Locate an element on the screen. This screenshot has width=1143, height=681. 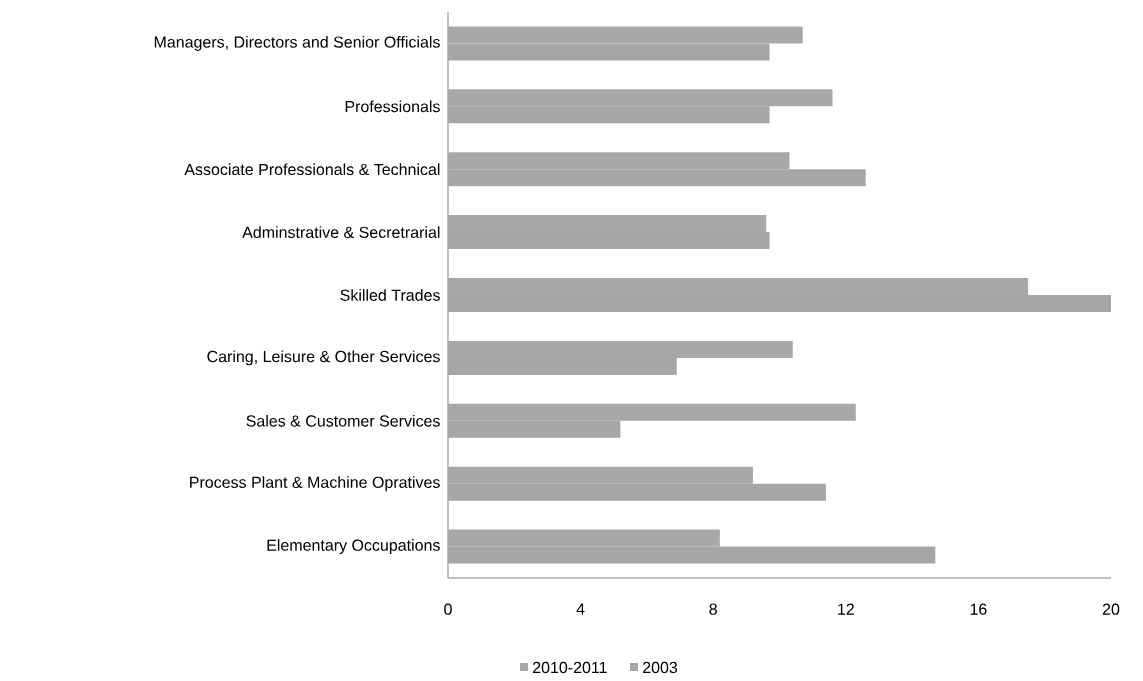
x-tick-label: 0 is located at coordinates (448, 609).